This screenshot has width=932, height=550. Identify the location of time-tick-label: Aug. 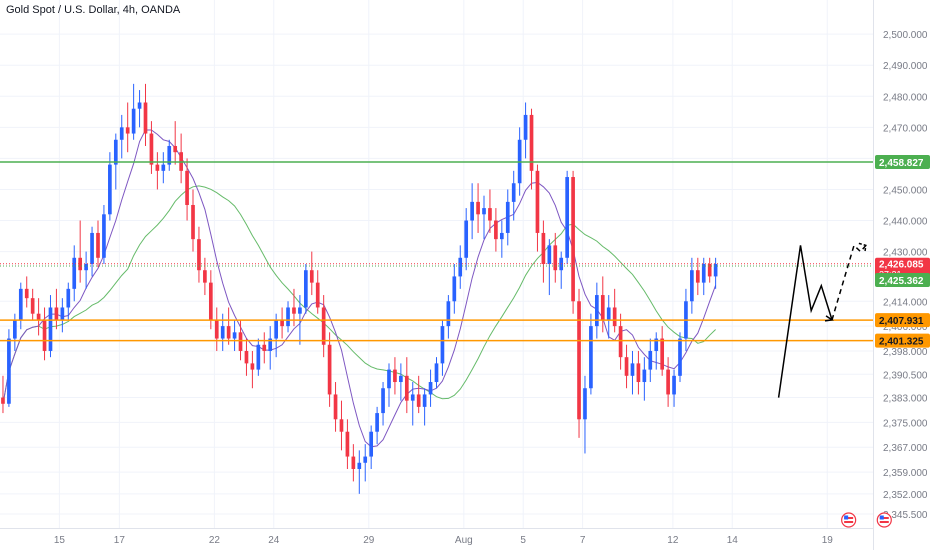
(464, 540).